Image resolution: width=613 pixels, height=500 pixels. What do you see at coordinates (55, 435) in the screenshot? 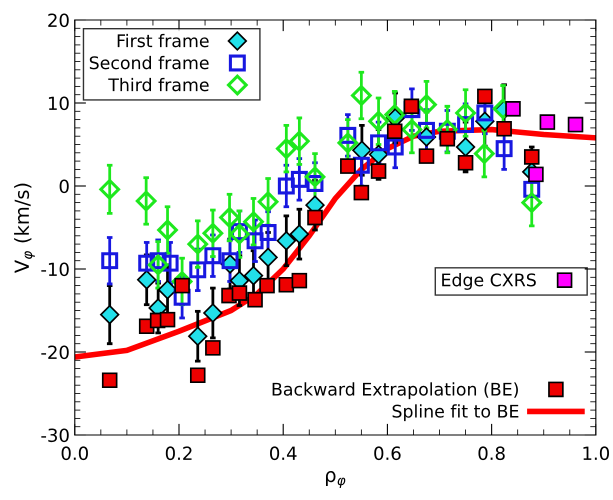
I see `y-tick-label: -30` at bounding box center [55, 435].